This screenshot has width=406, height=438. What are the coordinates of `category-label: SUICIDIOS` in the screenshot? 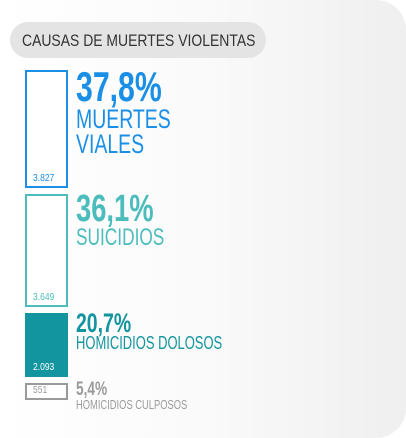 It's located at (120, 237).